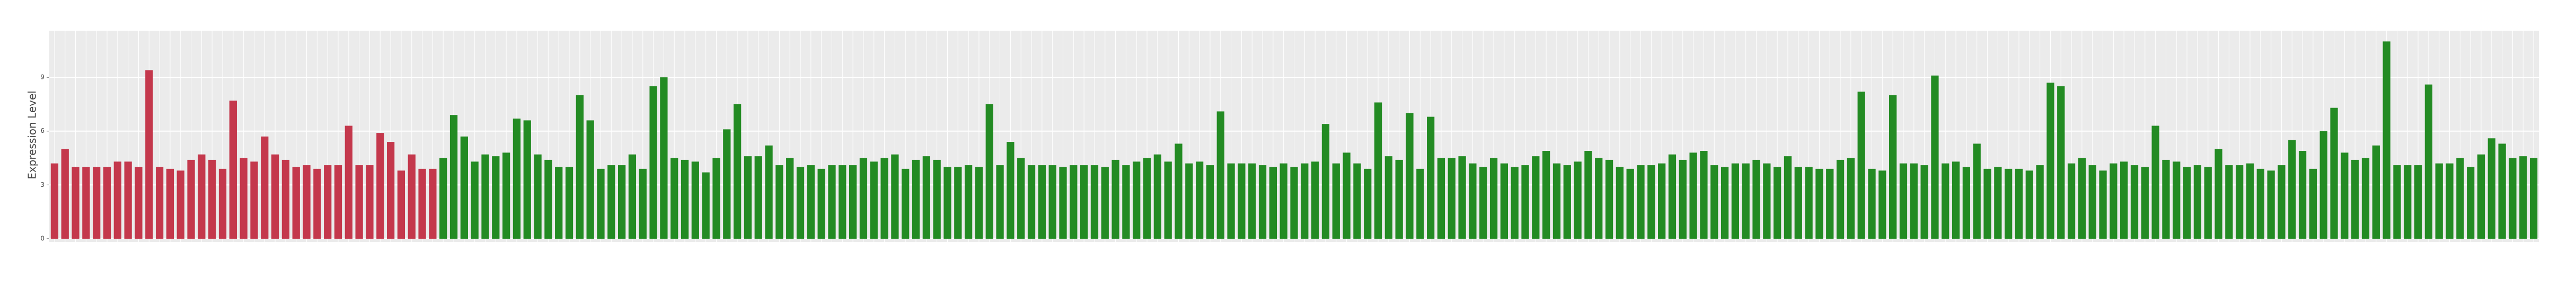 The image size is (2576, 307). I want to click on y-tick-label: 3, so click(42, 184).